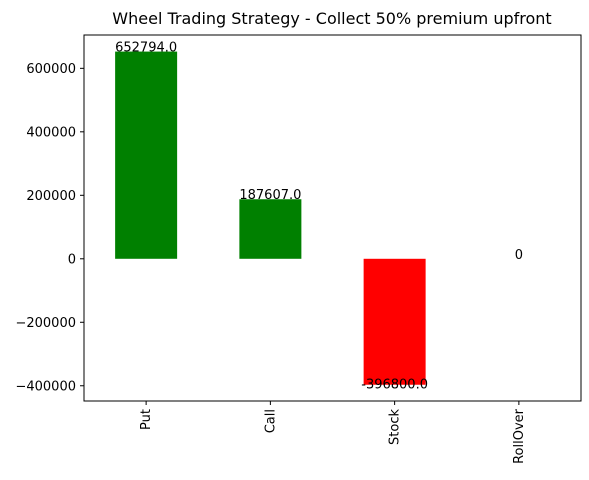 This screenshot has height=480, width=589. Describe the element at coordinates (394, 385) in the screenshot. I see `data-label: -396800.0` at that location.